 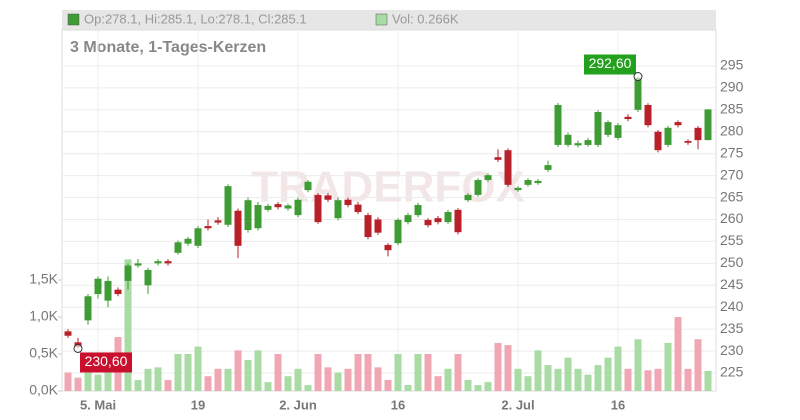 What do you see at coordinates (732, 372) in the screenshot?
I see `y-tick-label: 225` at bounding box center [732, 372].